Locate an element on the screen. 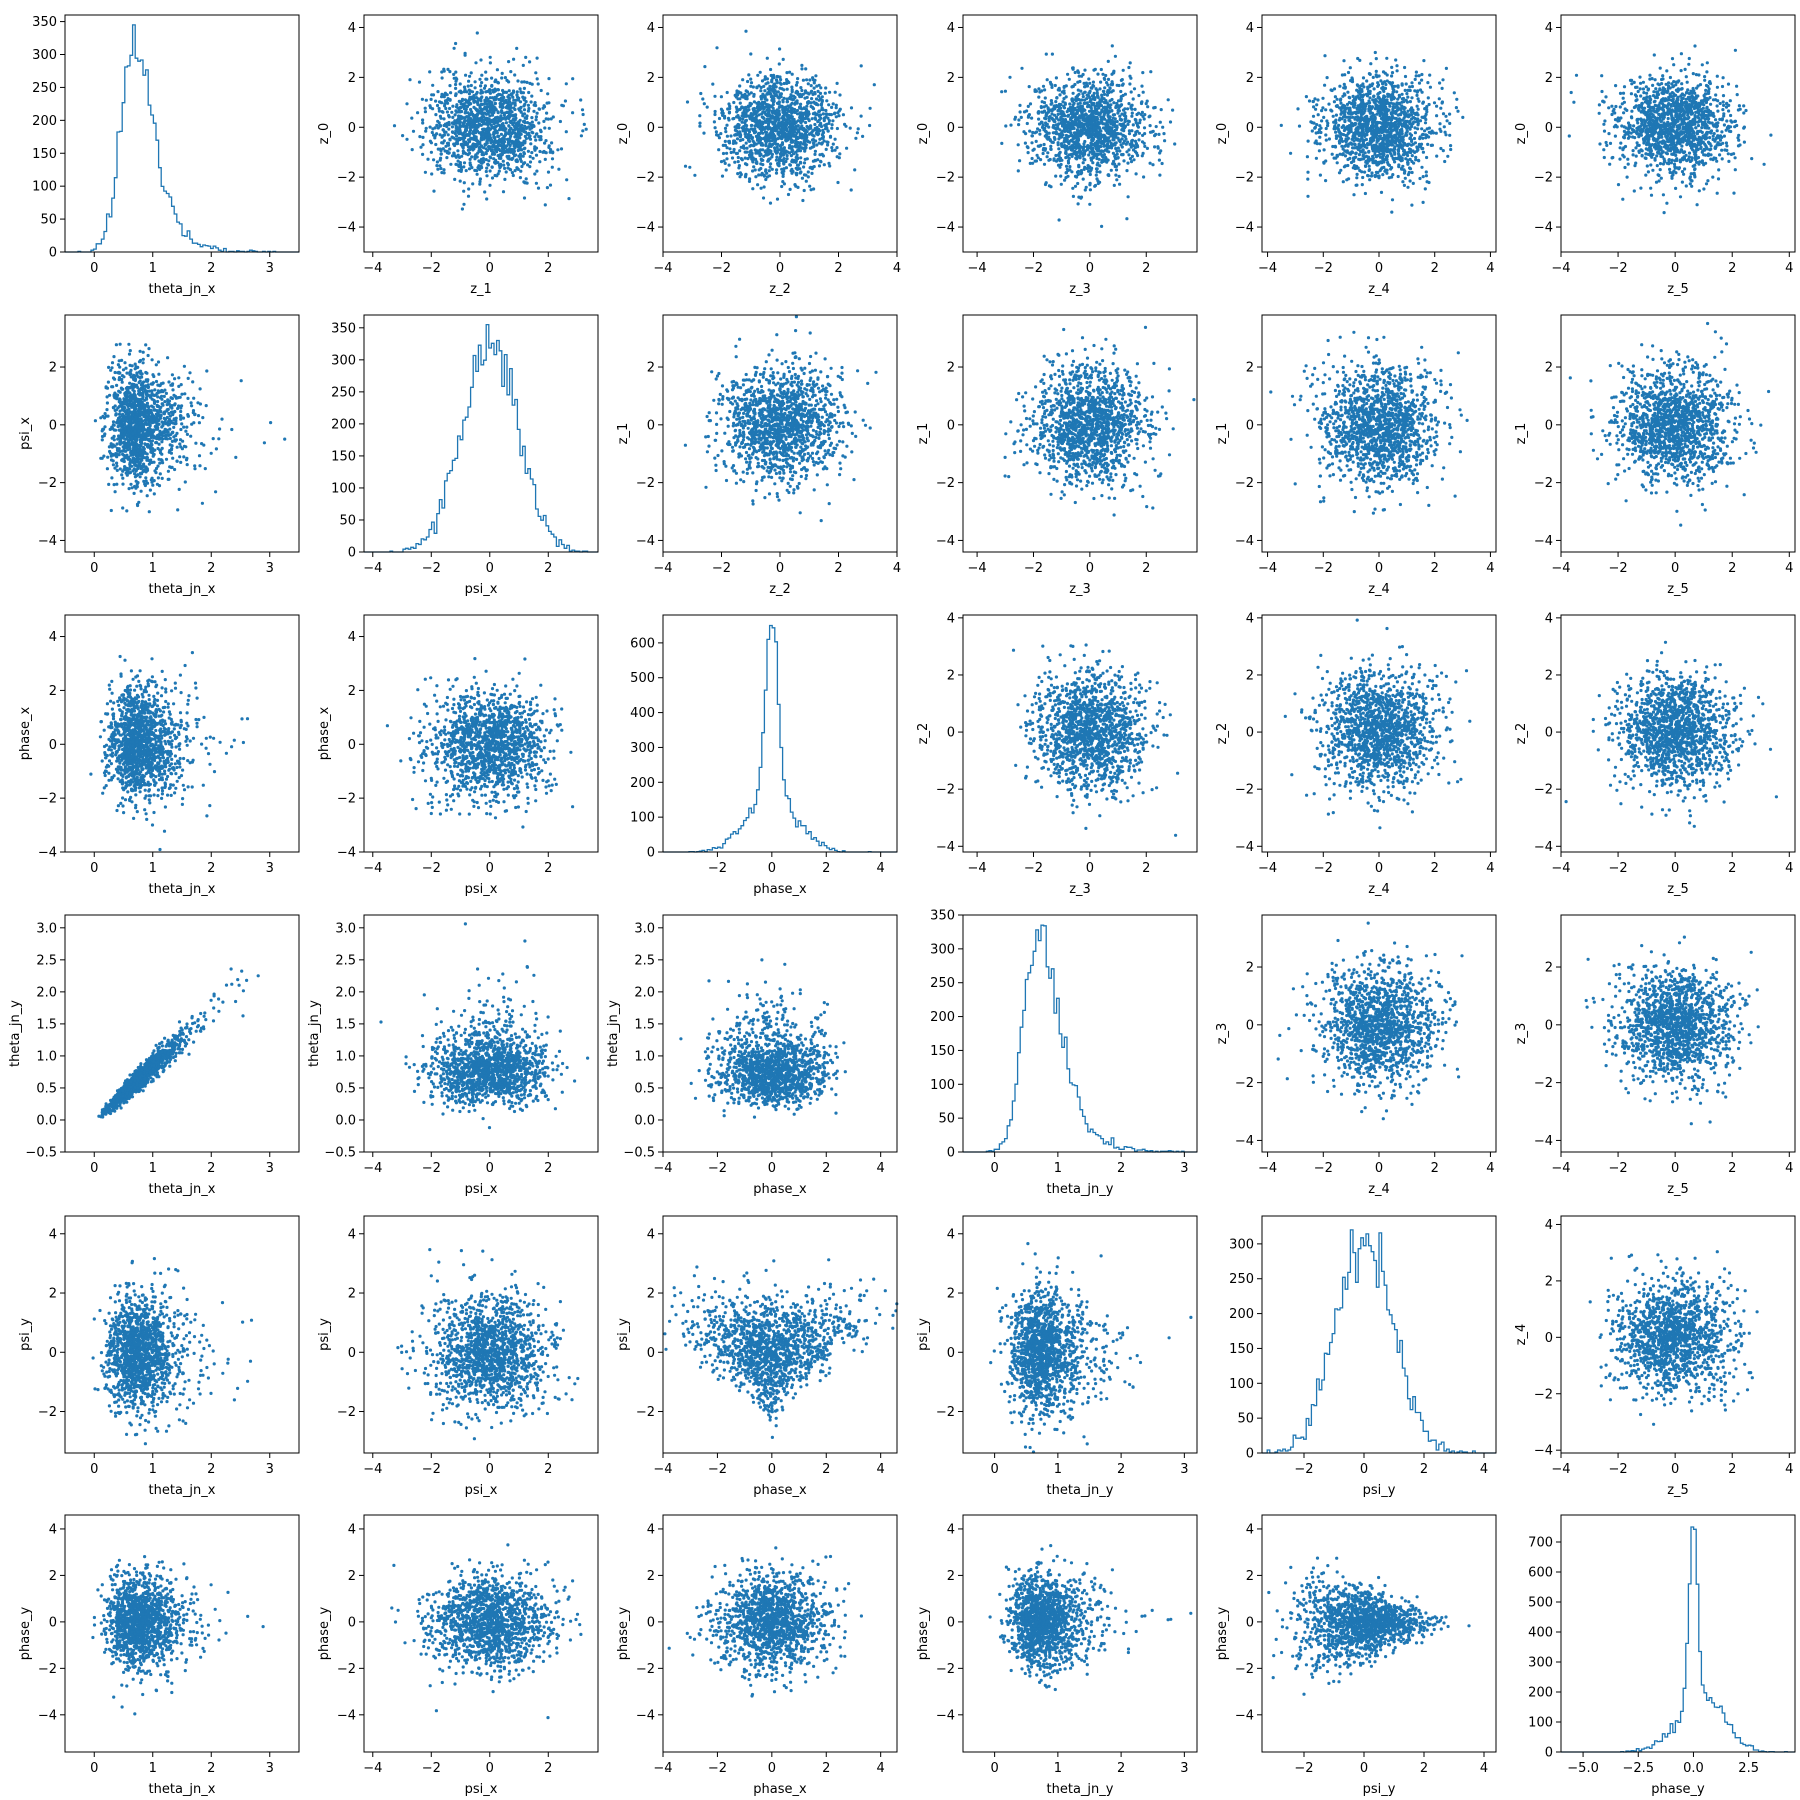  x-tick-label: 2 is located at coordinates (548, 268).